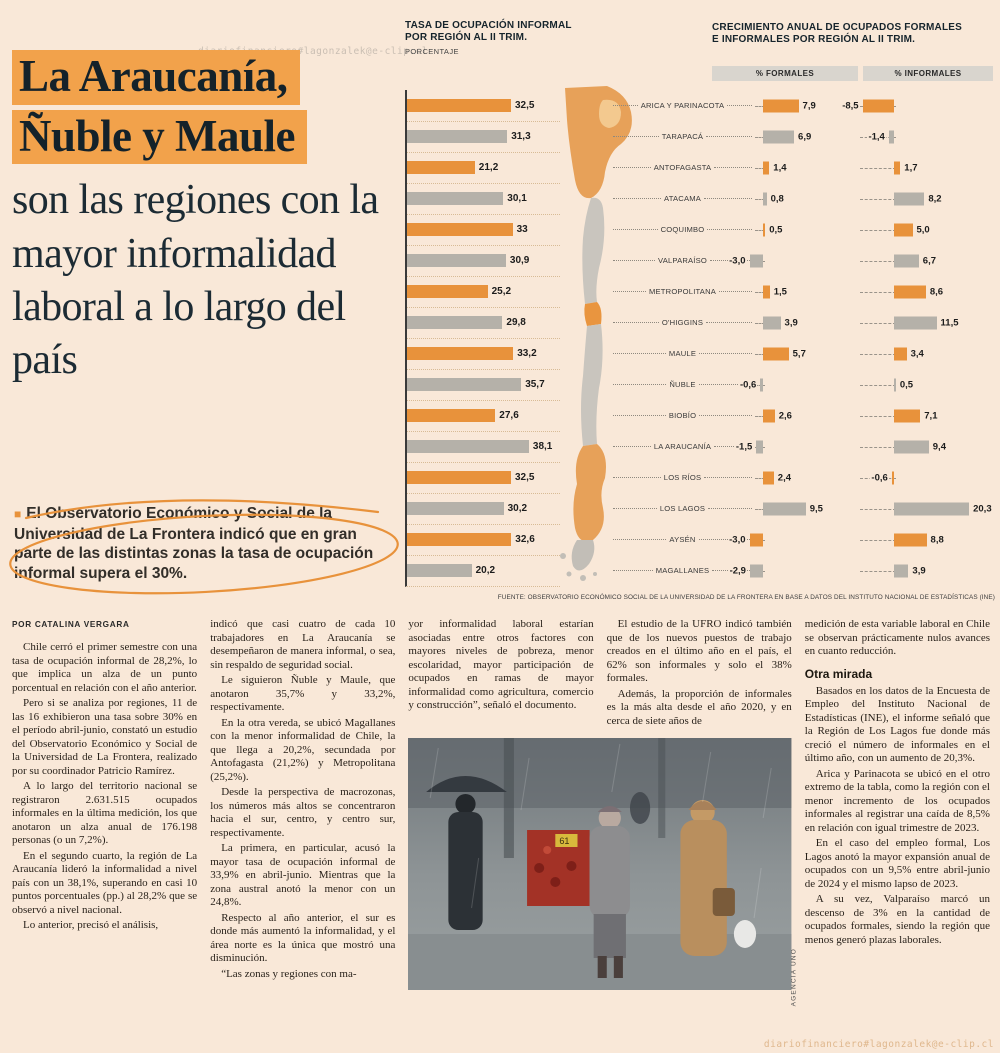 The height and width of the screenshot is (1053, 1000). I want to click on region-name: O'HIGGINS, so click(682, 322).